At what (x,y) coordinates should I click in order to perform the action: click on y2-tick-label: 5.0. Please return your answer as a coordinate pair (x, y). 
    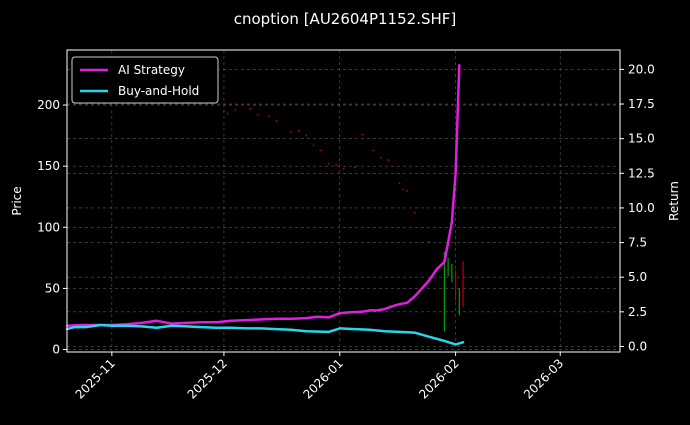
    Looking at the image, I should click on (637, 277).